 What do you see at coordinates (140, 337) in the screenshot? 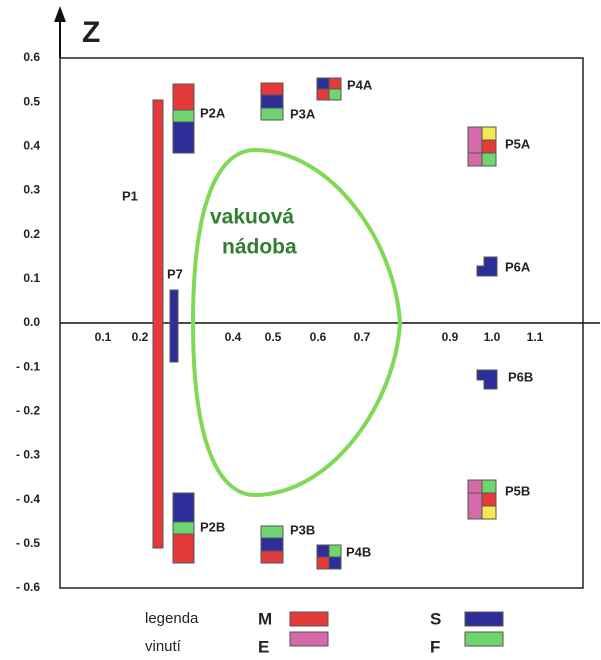
I see `r-tick-label: 0.2` at bounding box center [140, 337].